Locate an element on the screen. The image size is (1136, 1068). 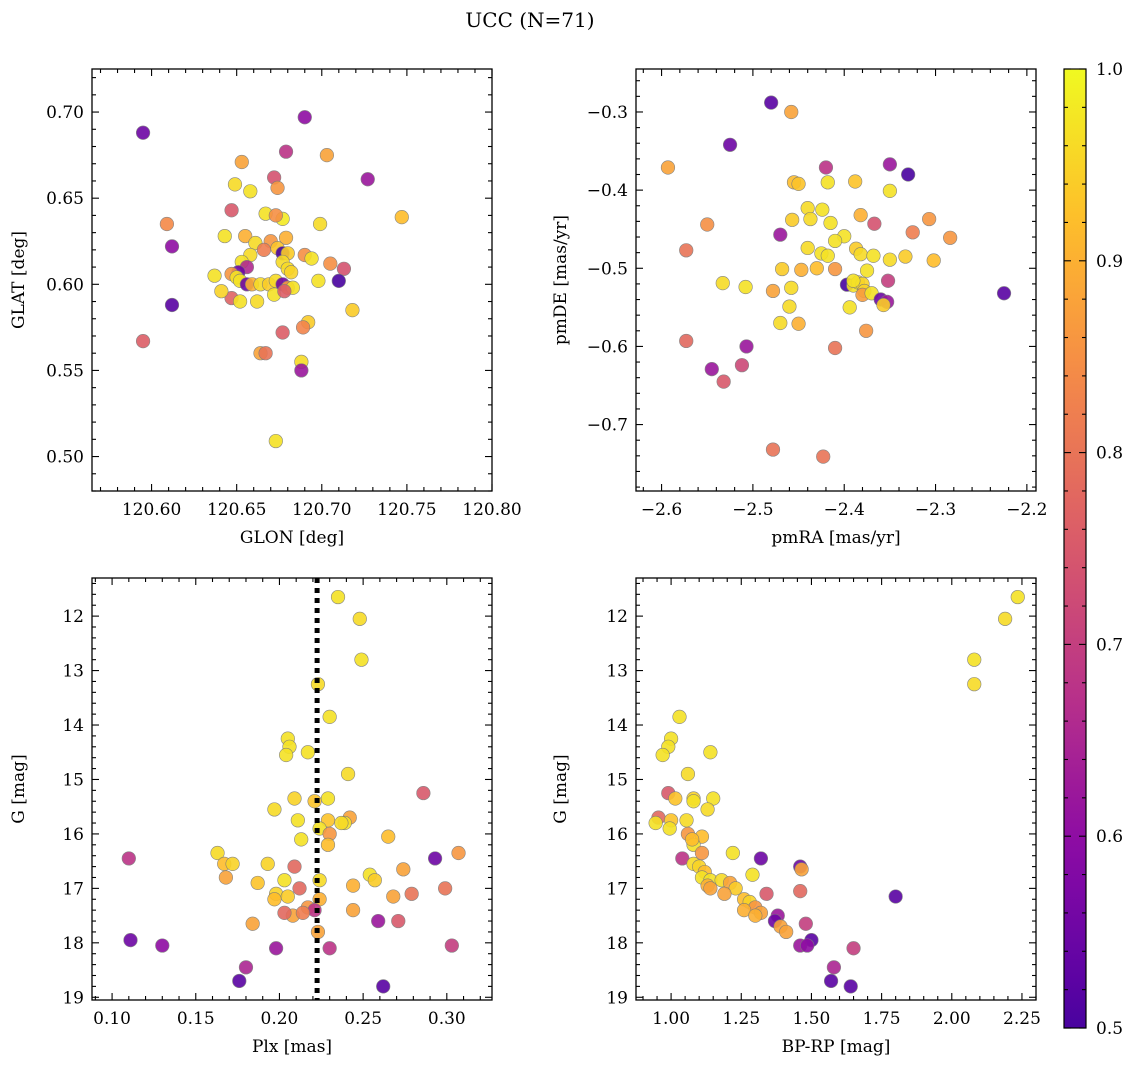
x-tick-label: 2.25 is located at coordinates (1022, 1019).